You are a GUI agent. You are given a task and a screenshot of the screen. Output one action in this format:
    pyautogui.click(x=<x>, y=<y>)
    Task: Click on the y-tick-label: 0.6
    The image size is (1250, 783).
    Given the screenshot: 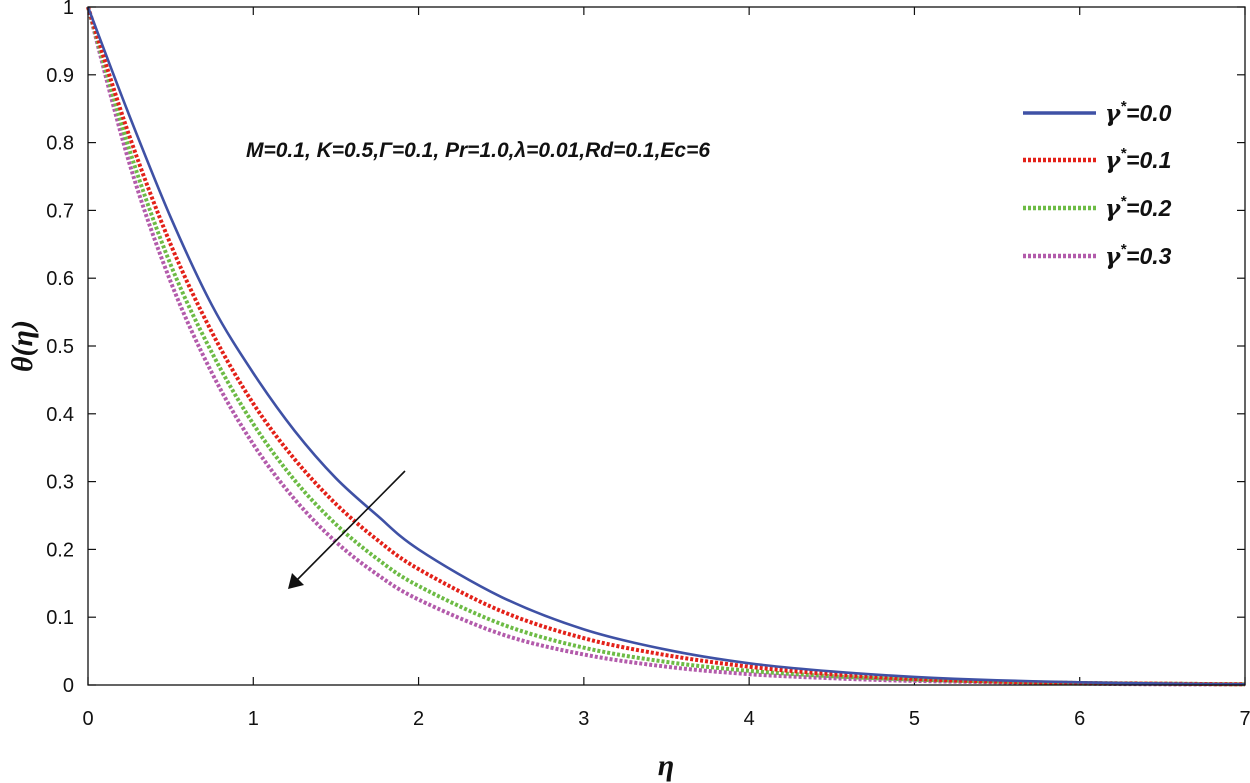 What is the action you would take?
    pyautogui.click(x=60, y=279)
    